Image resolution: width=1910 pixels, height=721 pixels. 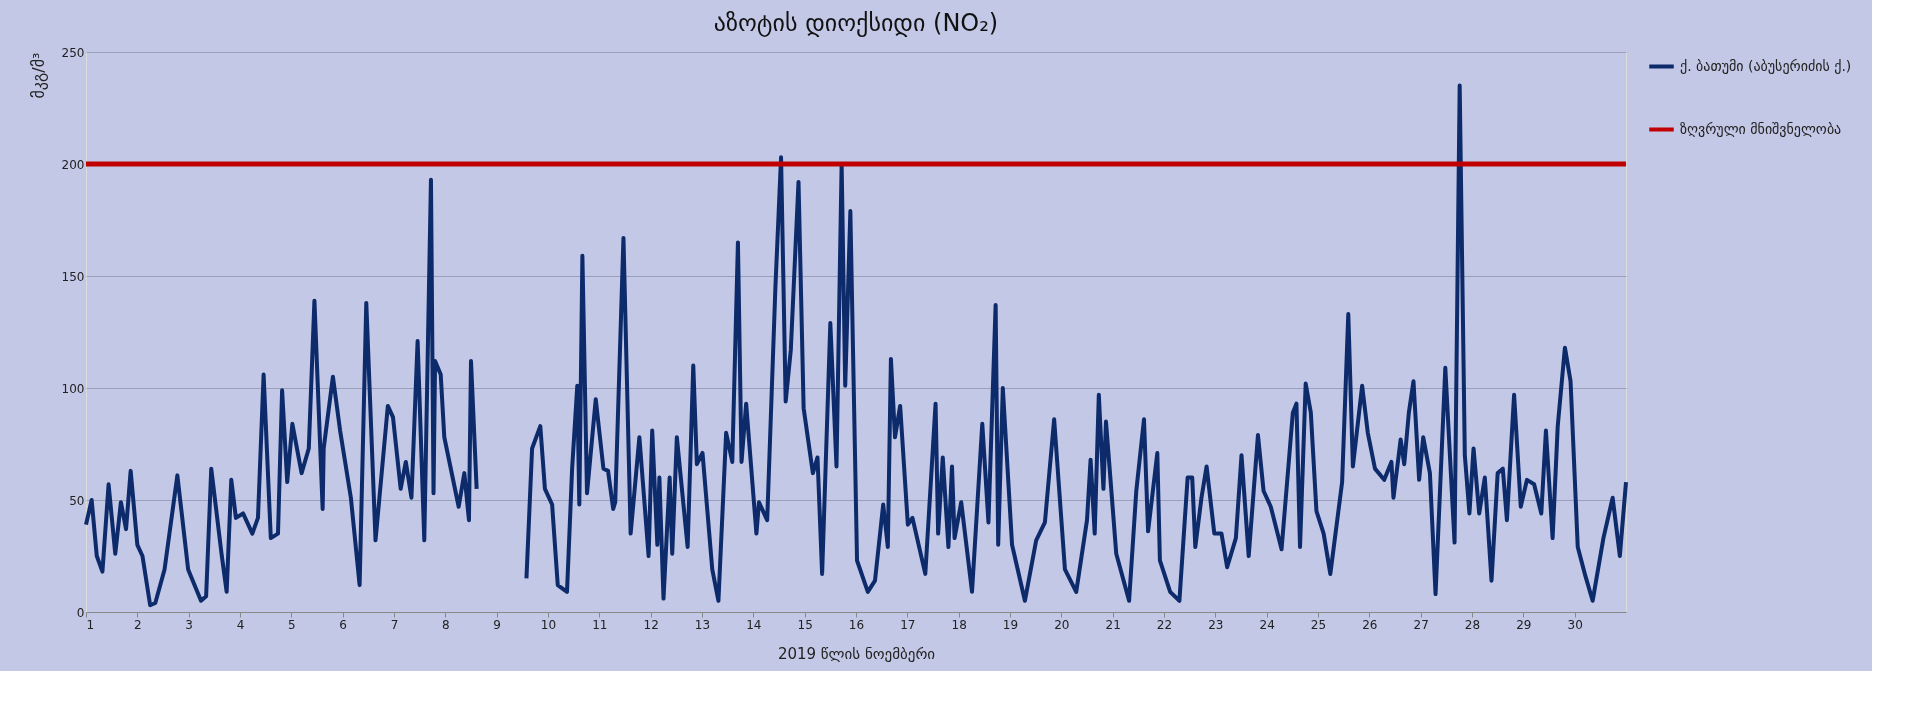 I want to click on x-tick-label: 7, so click(x=394, y=624).